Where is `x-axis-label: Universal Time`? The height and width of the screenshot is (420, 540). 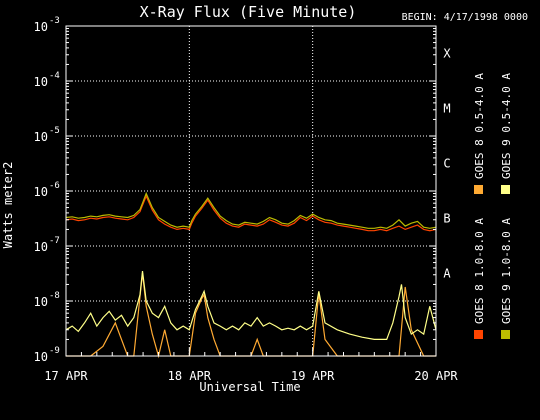
x-axis-label: Universal Time is located at coordinates (249, 387).